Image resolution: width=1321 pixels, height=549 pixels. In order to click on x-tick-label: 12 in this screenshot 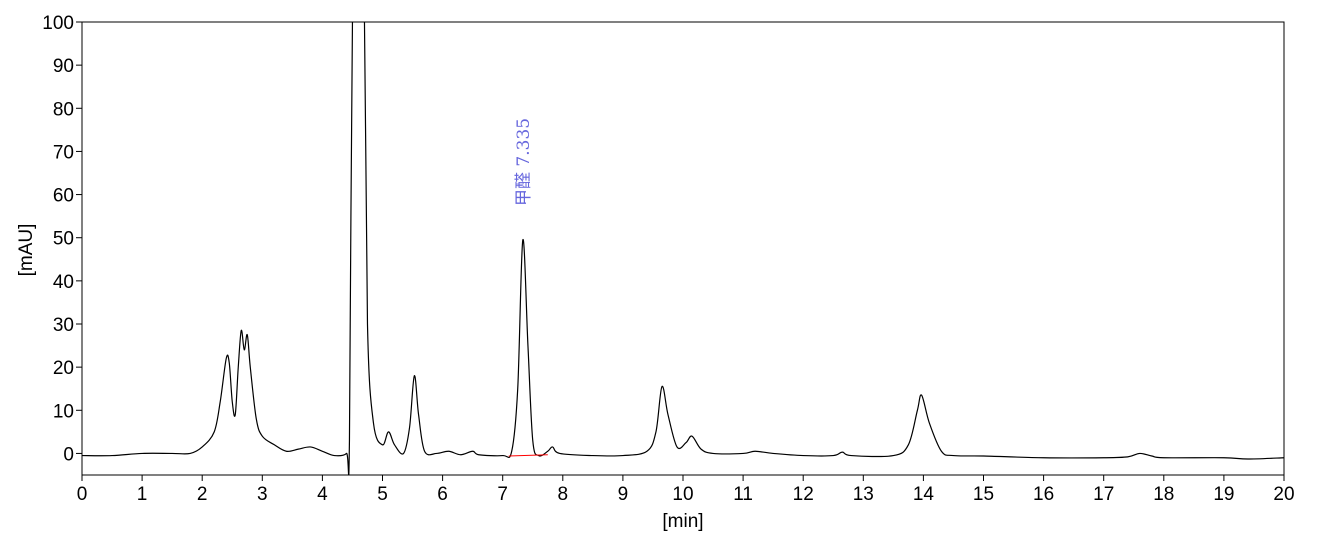, I will do `click(803, 494)`.